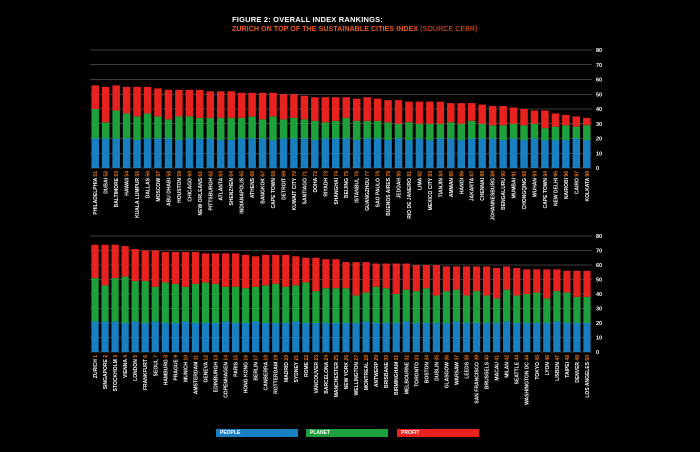 The height and width of the screenshot is (452, 700). What do you see at coordinates (96, 193) in the screenshot?
I see `category-label-0-0: PHILADELPHIA 51` at bounding box center [96, 193].